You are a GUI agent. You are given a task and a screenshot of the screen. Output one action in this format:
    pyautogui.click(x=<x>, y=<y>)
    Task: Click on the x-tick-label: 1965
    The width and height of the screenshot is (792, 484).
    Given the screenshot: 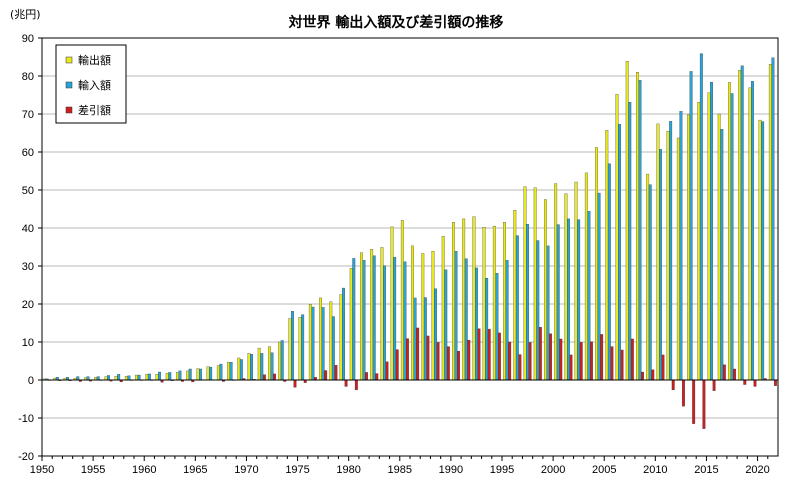 What is the action you would take?
    pyautogui.click(x=195, y=470)
    